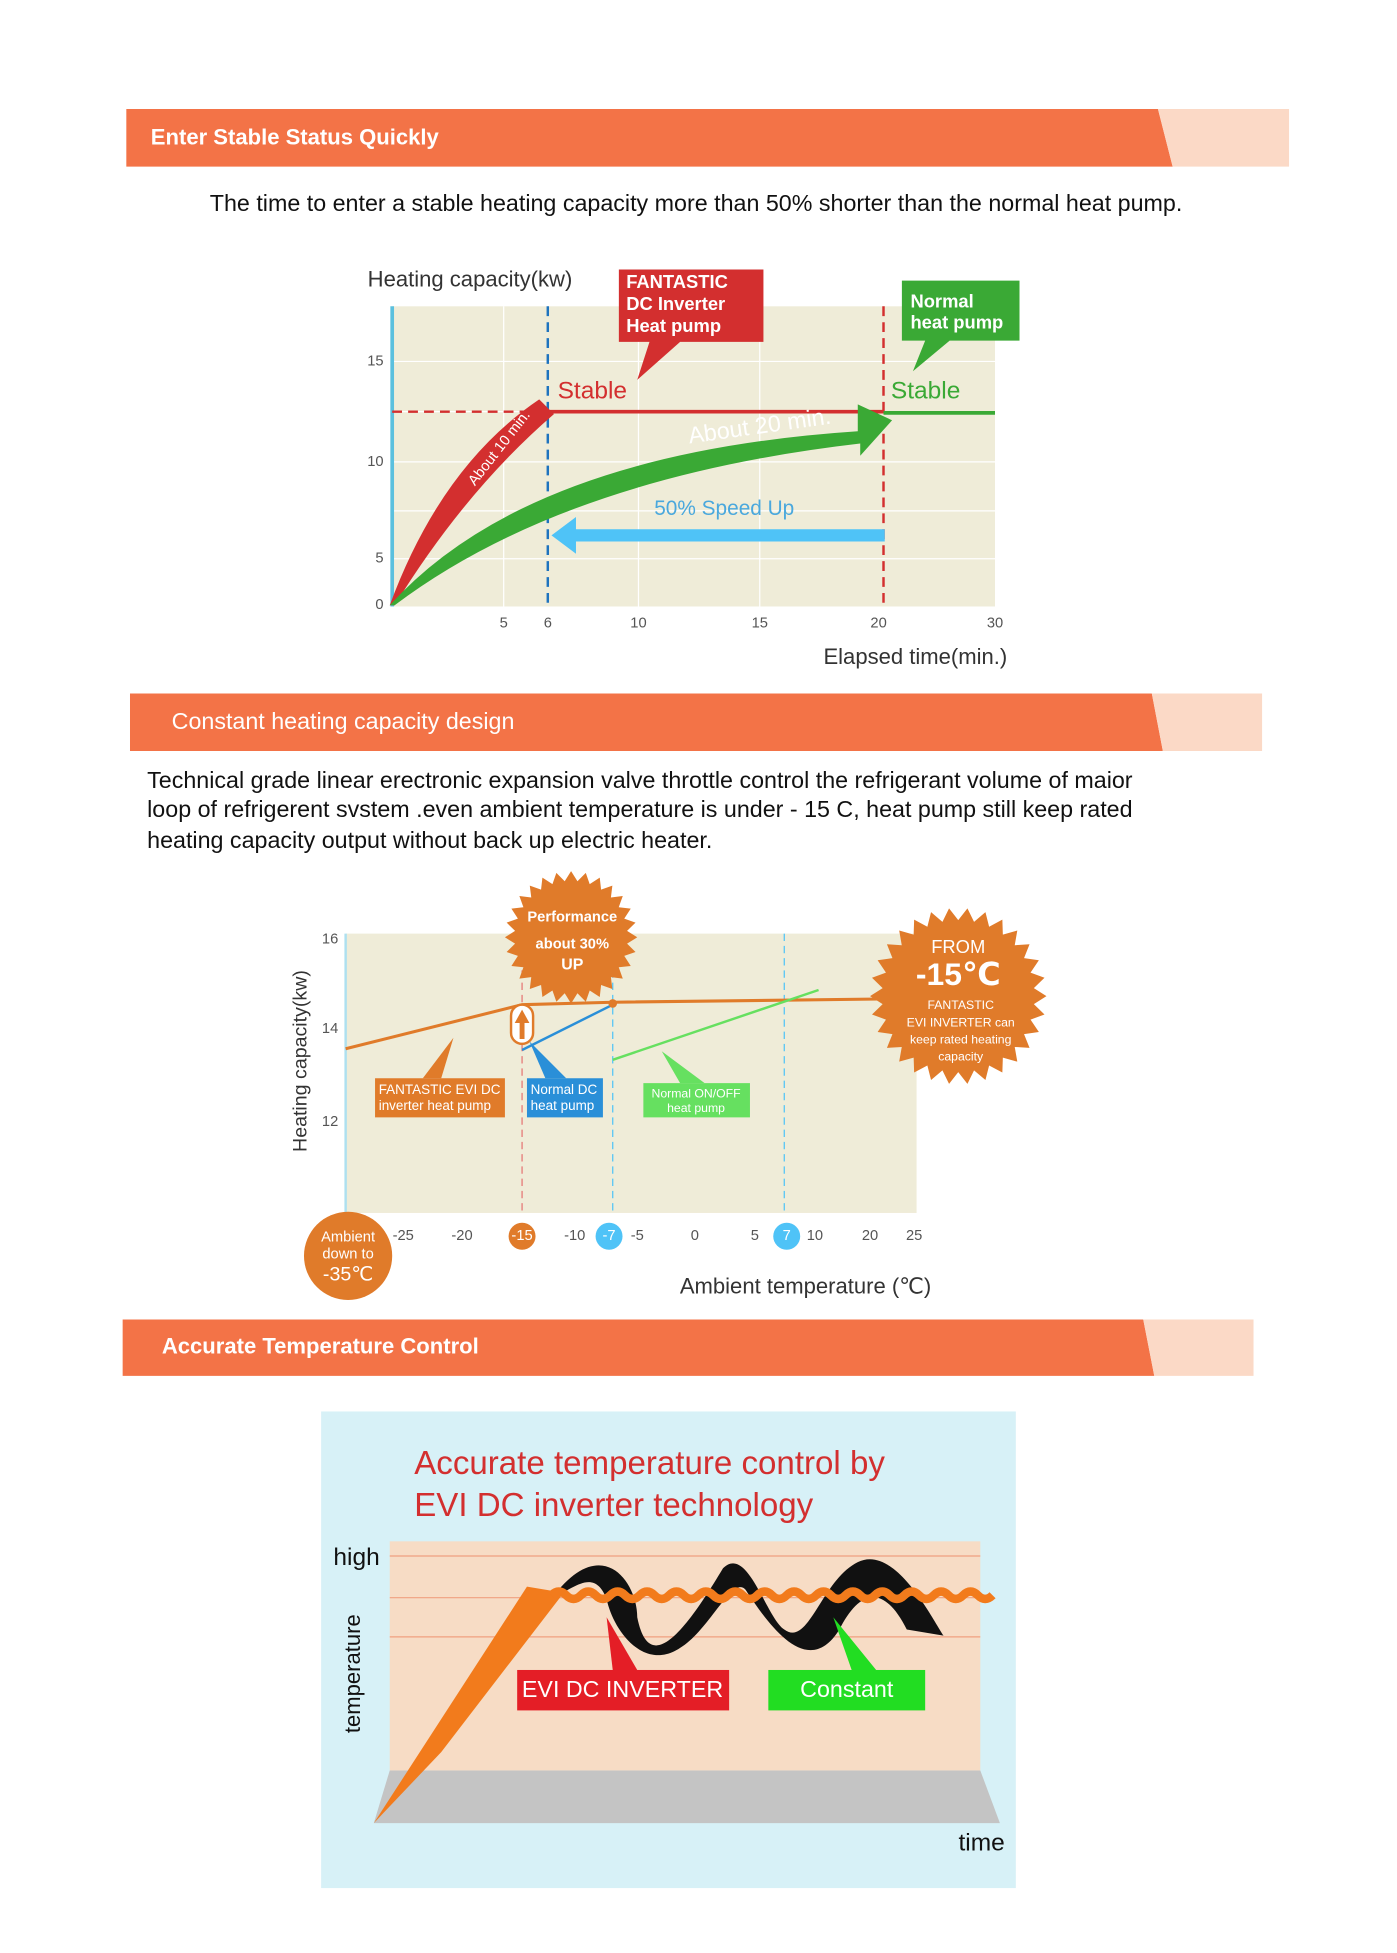  Describe the element at coordinates (572, 918) in the screenshot. I see `badge-text: Performance` at that location.